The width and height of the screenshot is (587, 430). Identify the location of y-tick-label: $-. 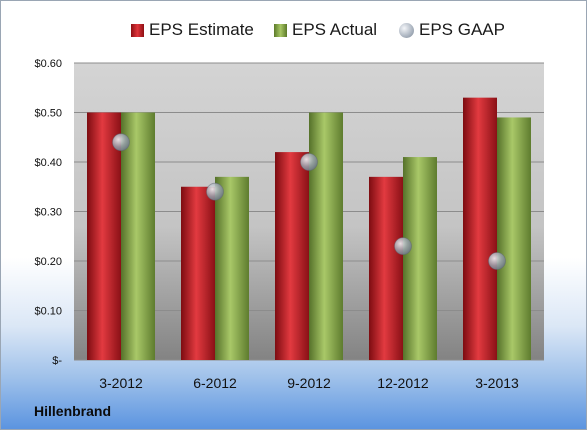
(57, 361).